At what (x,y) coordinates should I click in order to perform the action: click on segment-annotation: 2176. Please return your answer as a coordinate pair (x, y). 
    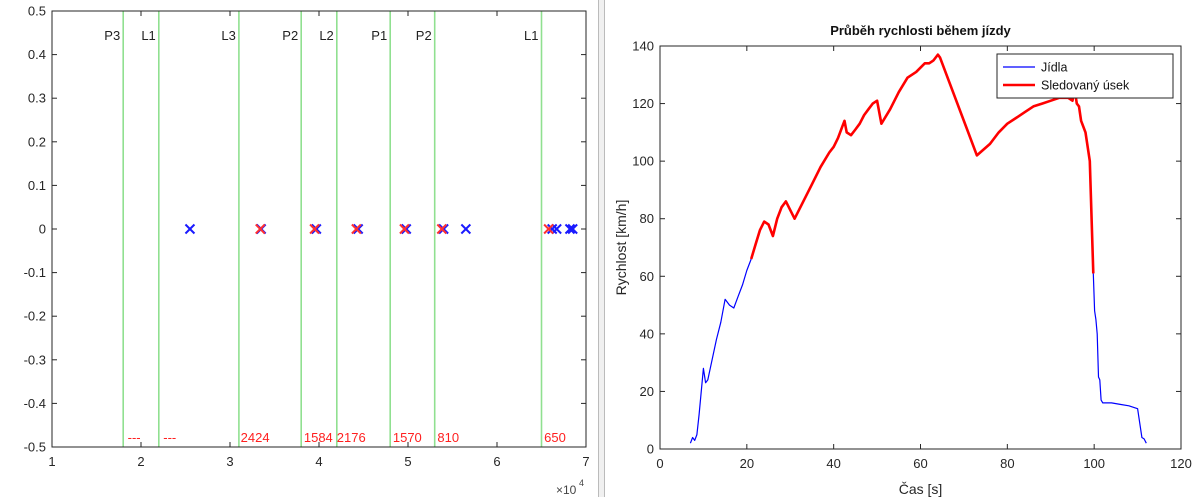
    Looking at the image, I should click on (351, 437).